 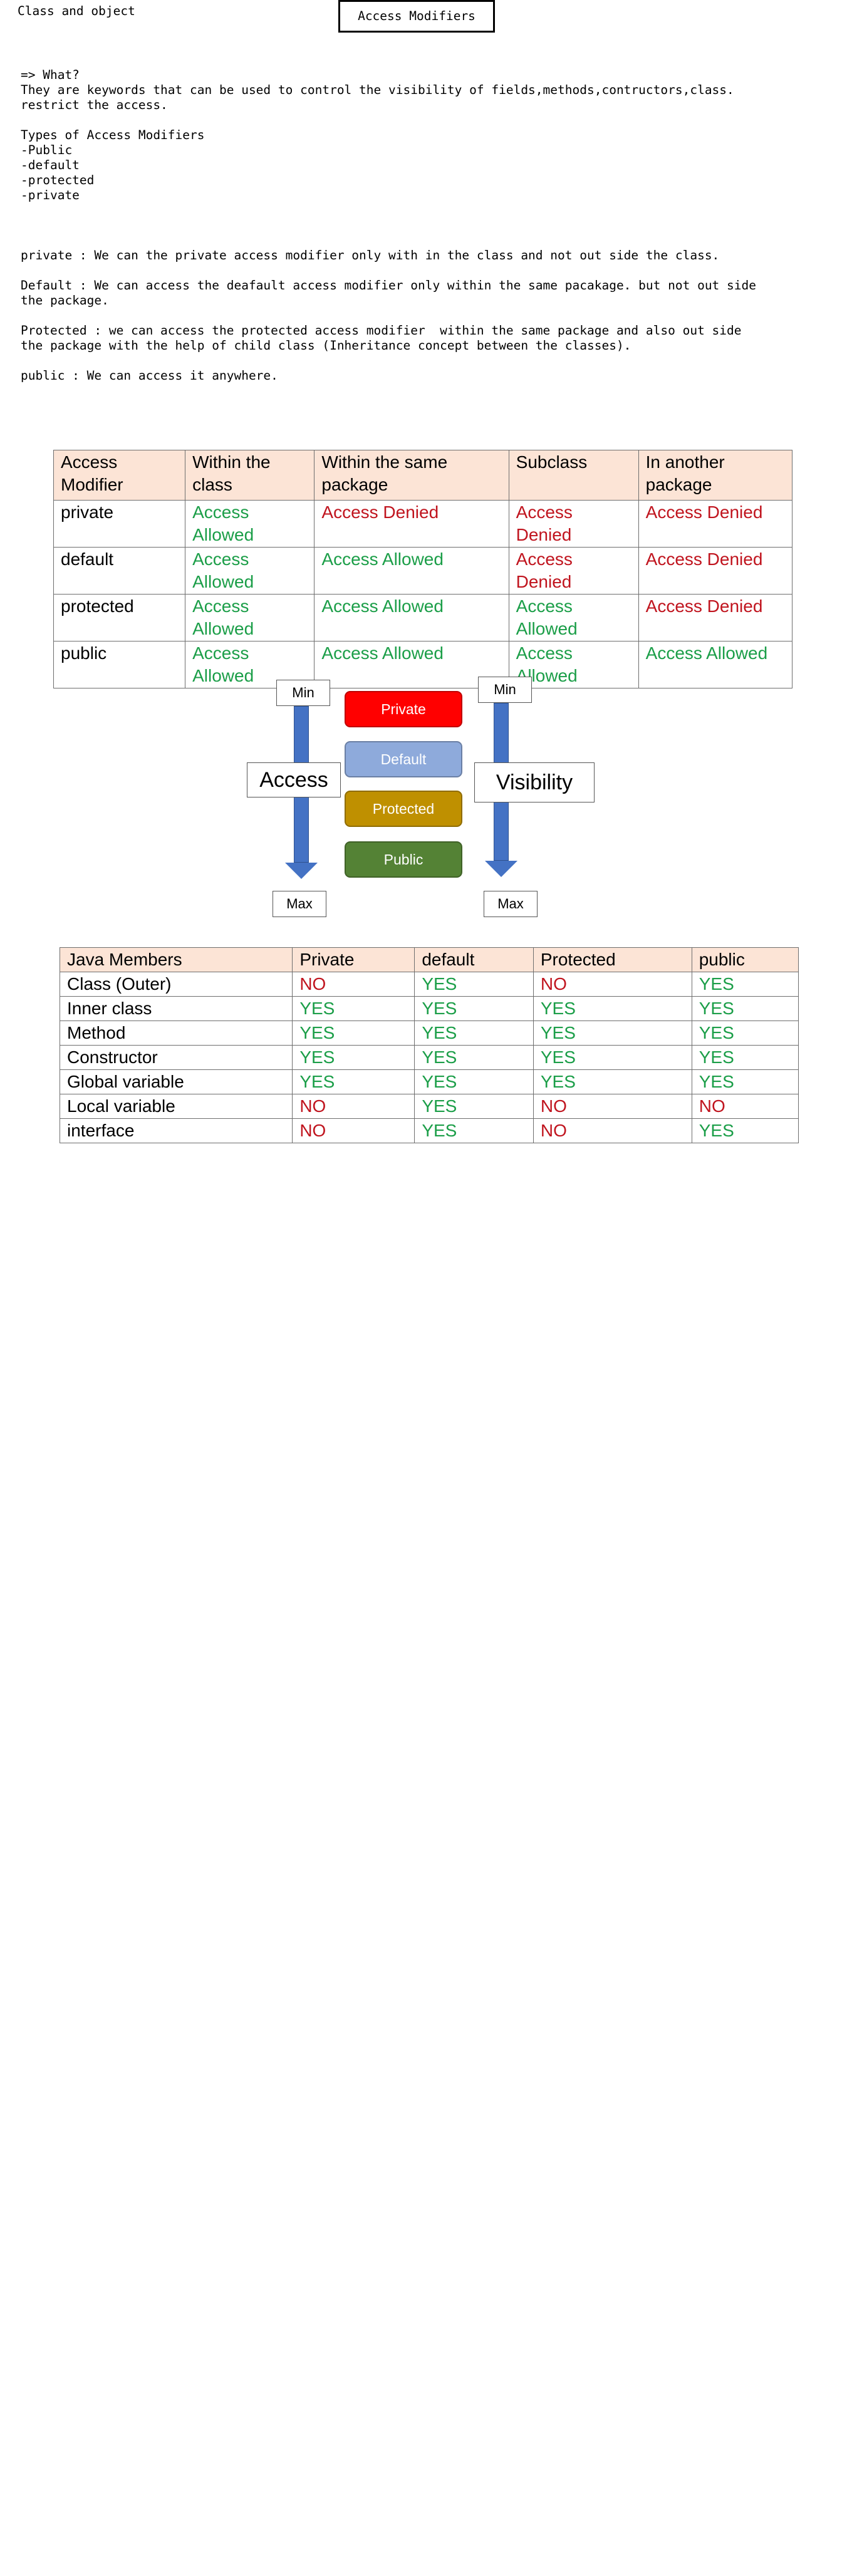 What do you see at coordinates (534, 782) in the screenshot?
I see `visibility-label: Visibility` at bounding box center [534, 782].